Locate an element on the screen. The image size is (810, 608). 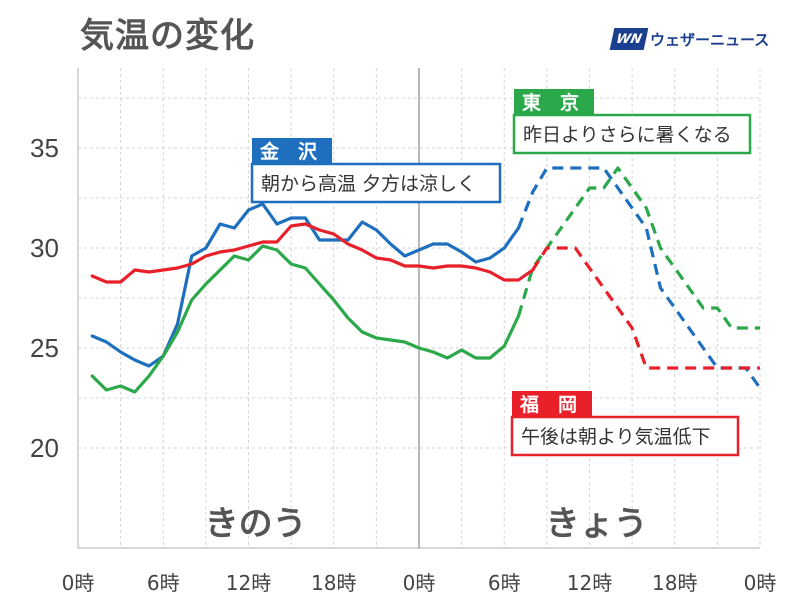
day-label: きのう is located at coordinates (256, 524).